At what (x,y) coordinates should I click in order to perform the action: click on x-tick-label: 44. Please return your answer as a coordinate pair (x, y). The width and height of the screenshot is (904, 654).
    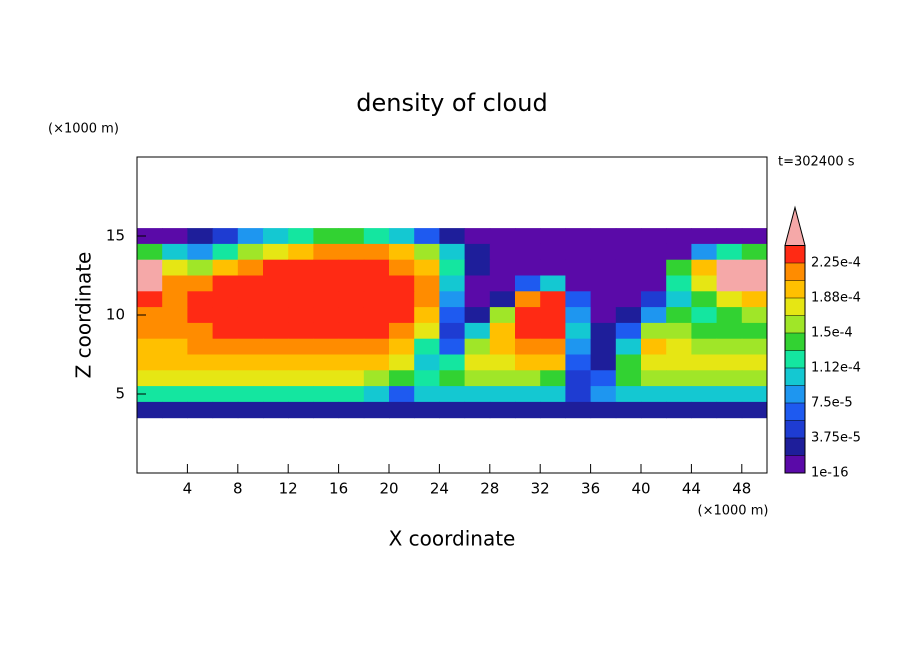
    Looking at the image, I should click on (691, 489).